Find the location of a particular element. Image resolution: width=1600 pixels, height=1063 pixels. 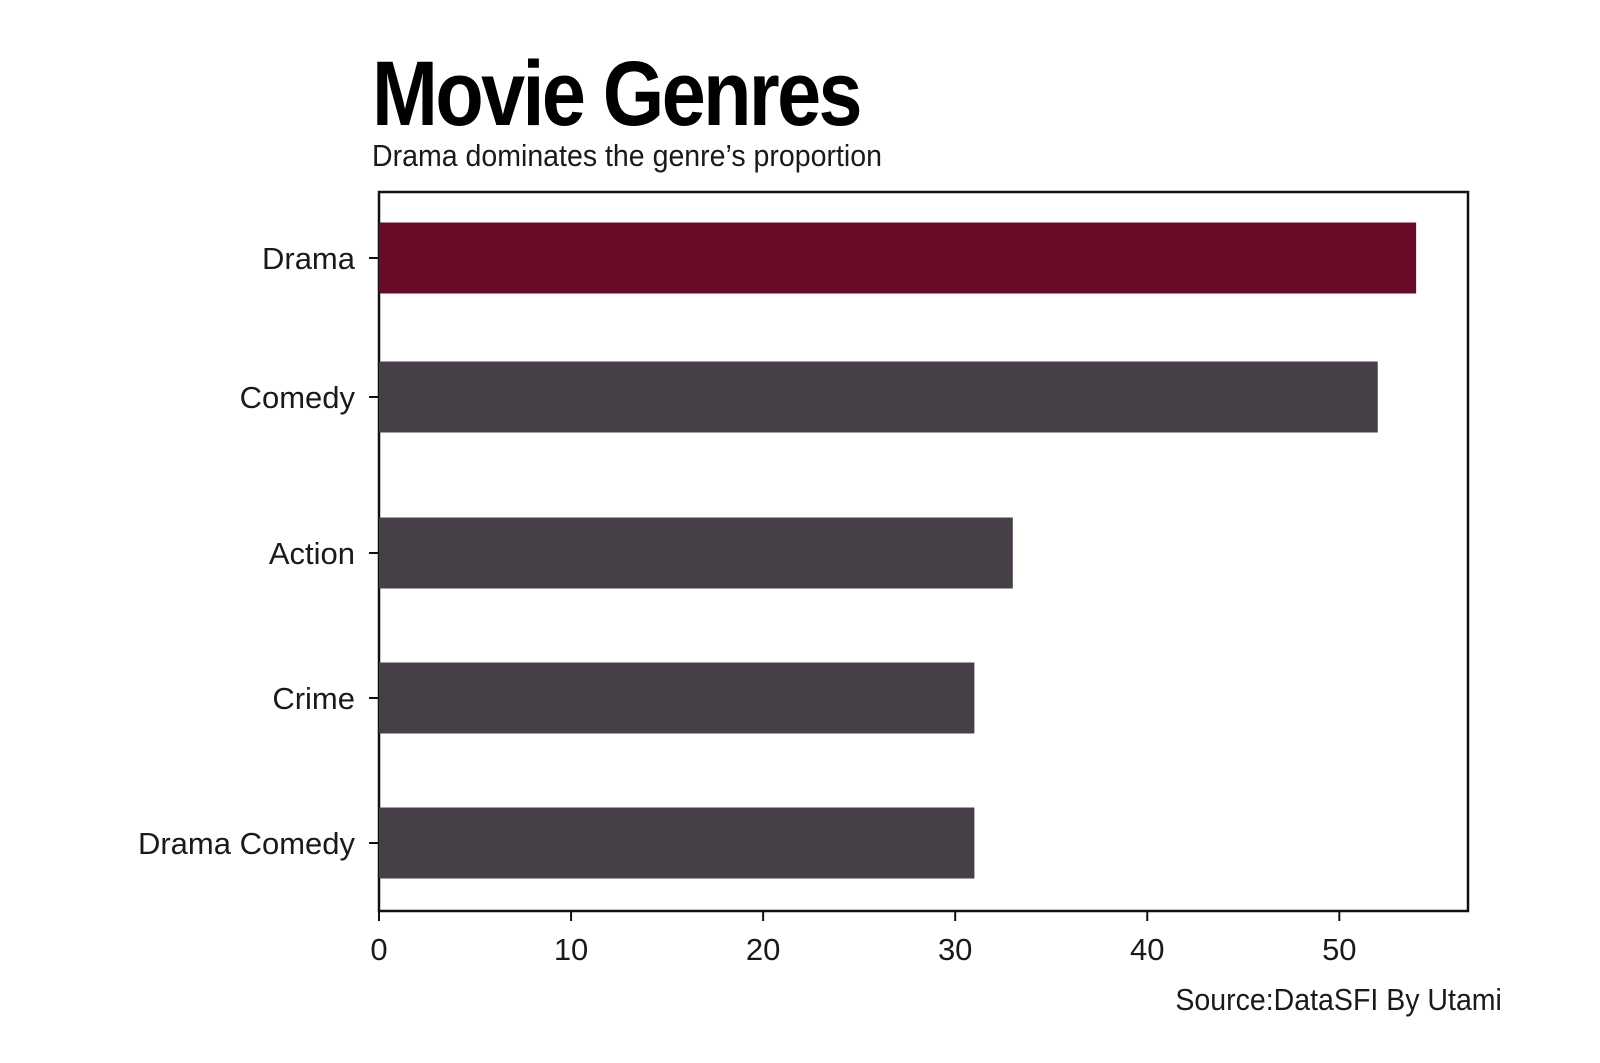

bar-drama is located at coordinates (898, 258).